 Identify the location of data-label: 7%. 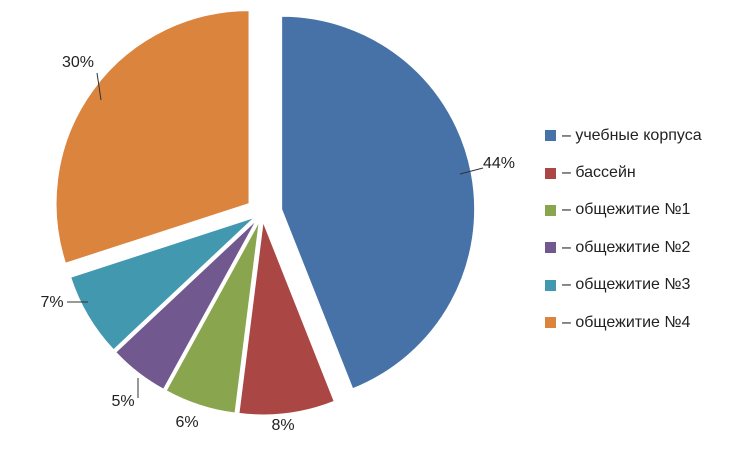
(51, 302).